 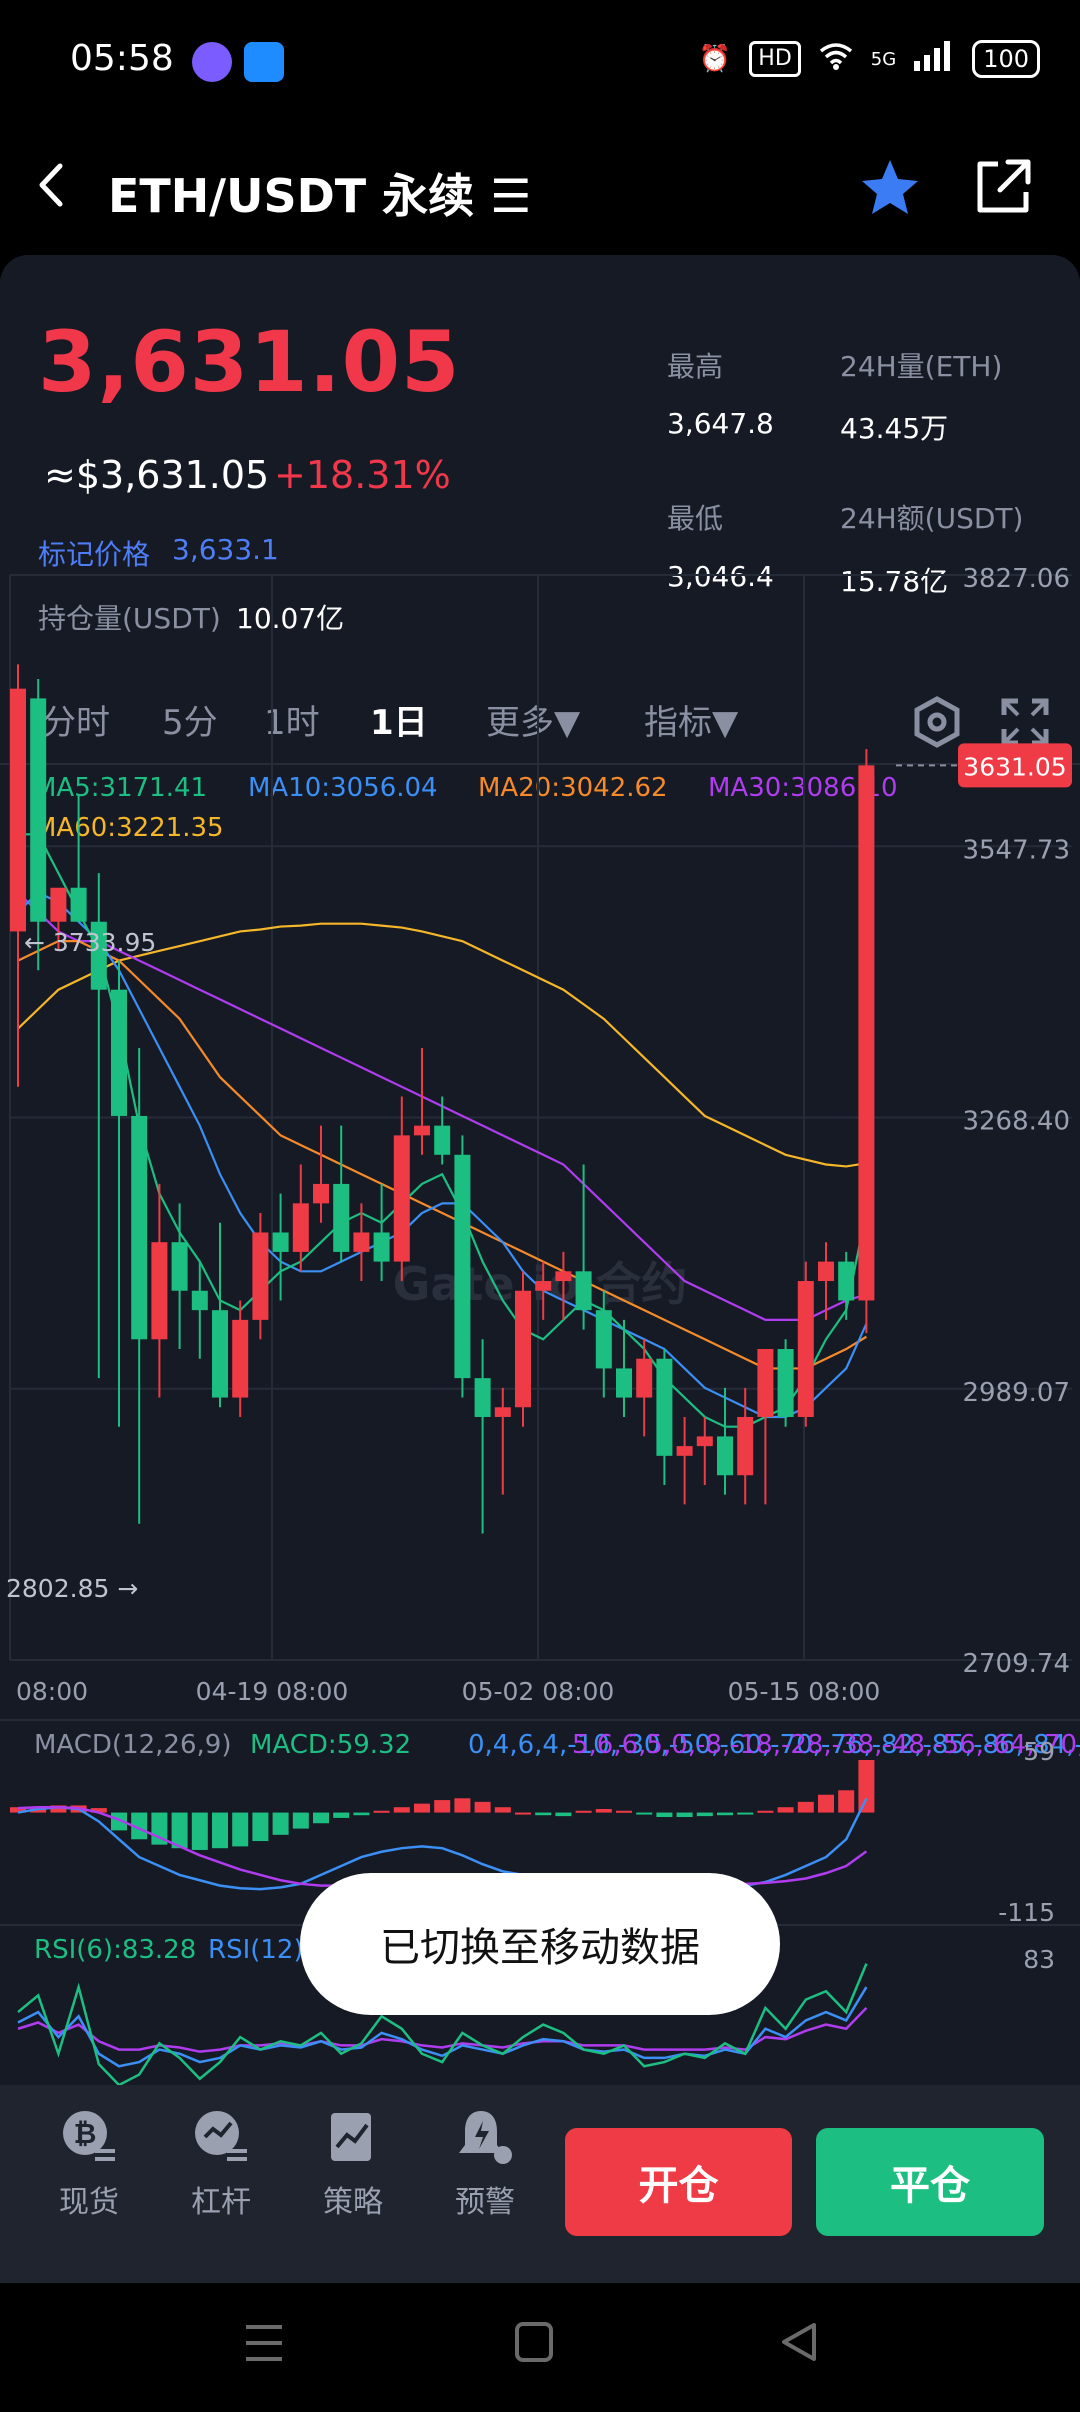 What do you see at coordinates (534, 2342) in the screenshot?
I see `home-icon` at bounding box center [534, 2342].